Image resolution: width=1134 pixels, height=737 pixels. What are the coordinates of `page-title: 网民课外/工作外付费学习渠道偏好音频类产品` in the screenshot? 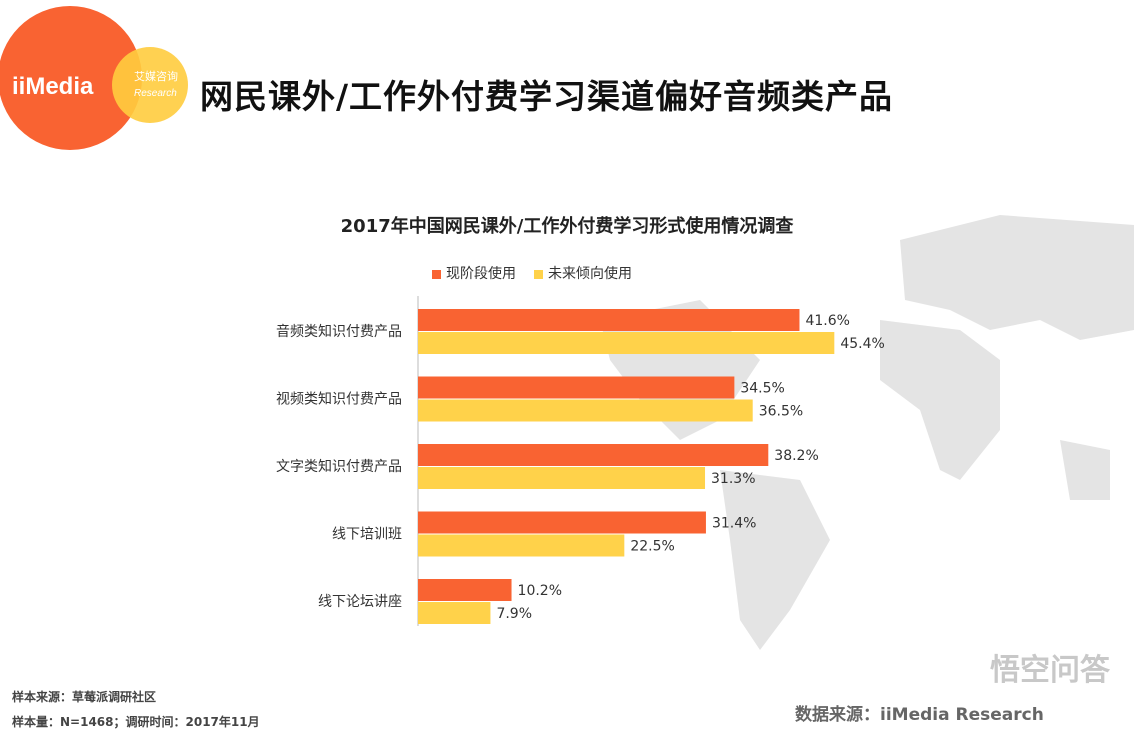 It's located at (547, 96).